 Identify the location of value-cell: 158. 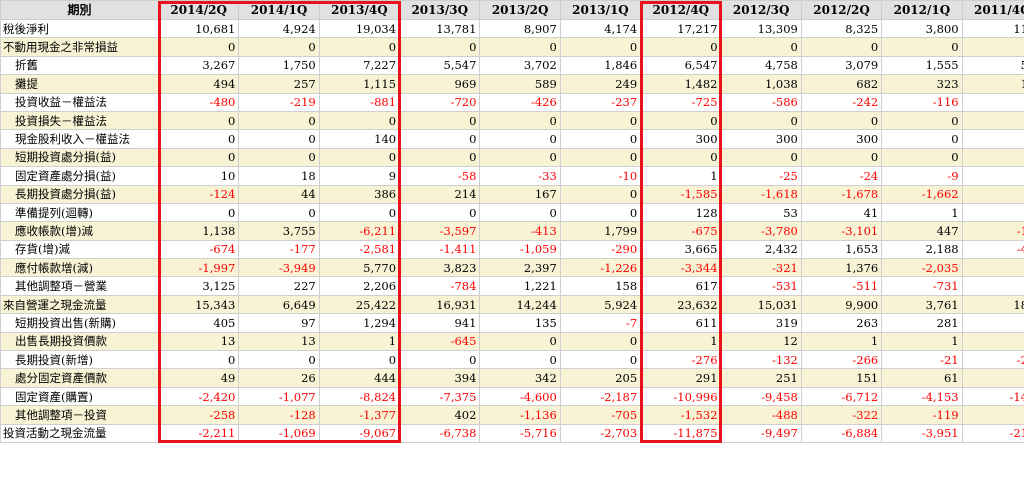
(600, 286).